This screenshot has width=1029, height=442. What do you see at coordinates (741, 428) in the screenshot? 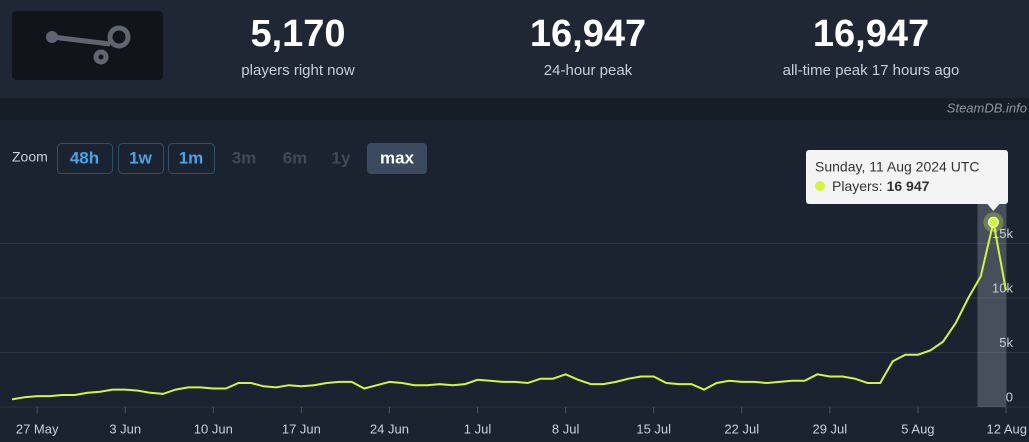
I see `x-tick-label: 22 Jul` at bounding box center [741, 428].